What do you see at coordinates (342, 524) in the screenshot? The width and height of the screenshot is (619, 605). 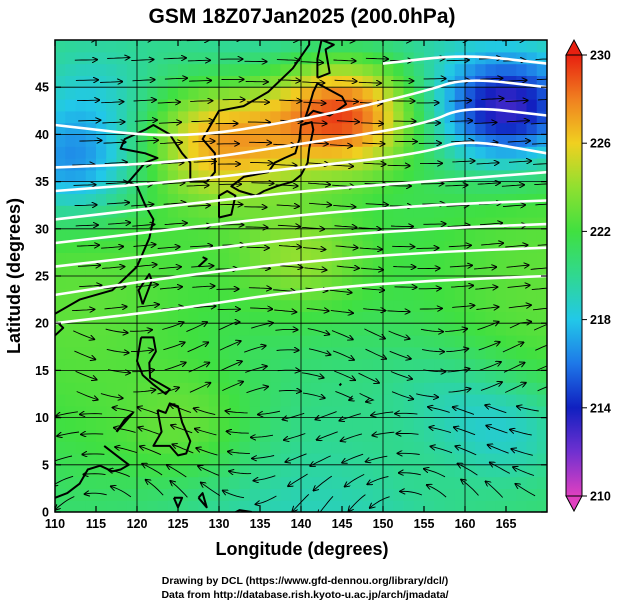 I see `x-tick-label: 145` at bounding box center [342, 524].